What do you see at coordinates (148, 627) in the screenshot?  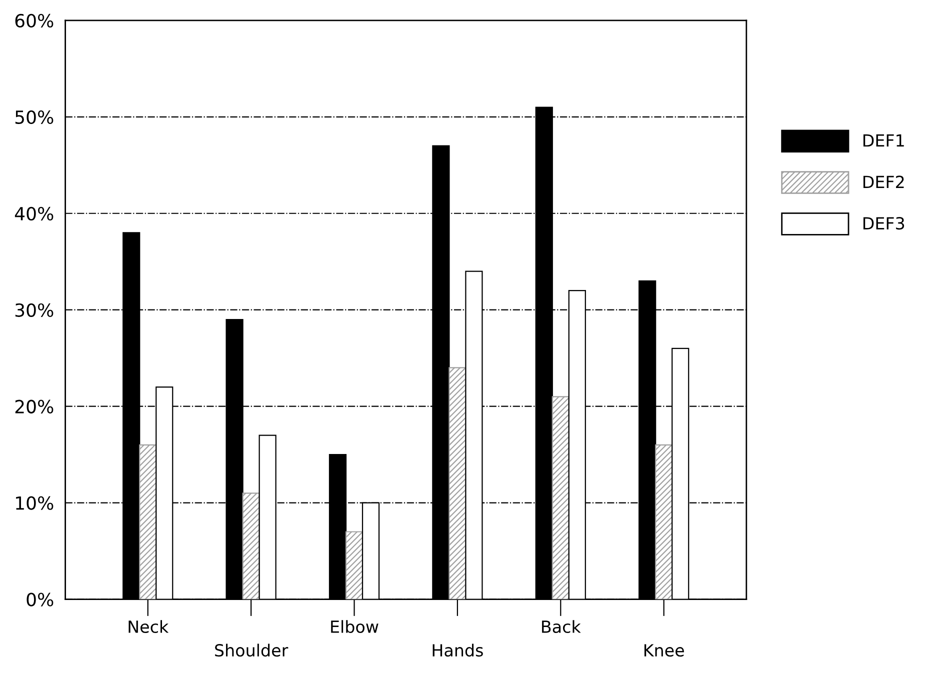 I see `x-tick-label: Neck` at bounding box center [148, 627].